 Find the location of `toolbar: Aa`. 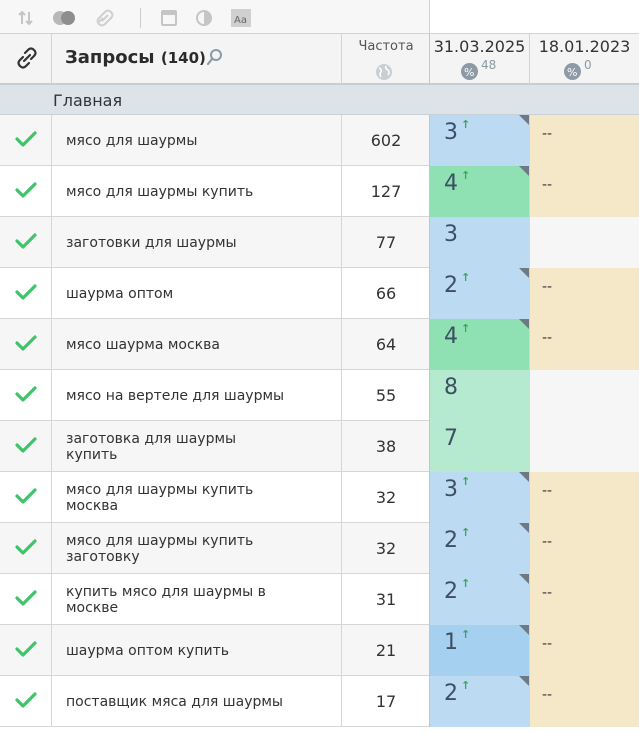

toolbar: Aa is located at coordinates (215, 17).